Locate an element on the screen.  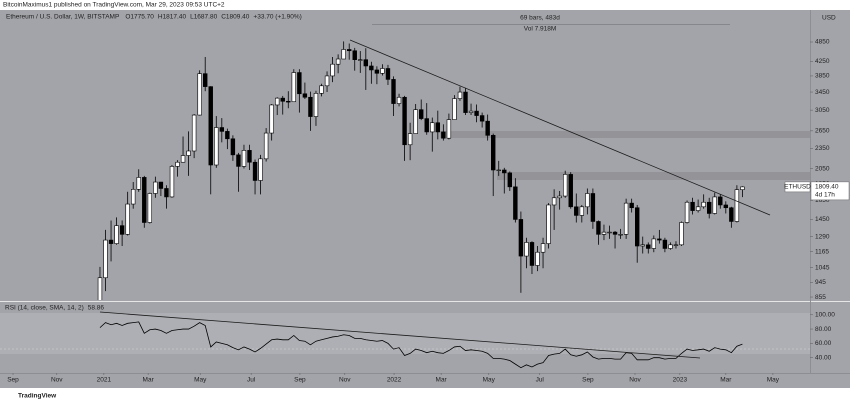
countdown-label: 4d 17h is located at coordinates (825, 195).